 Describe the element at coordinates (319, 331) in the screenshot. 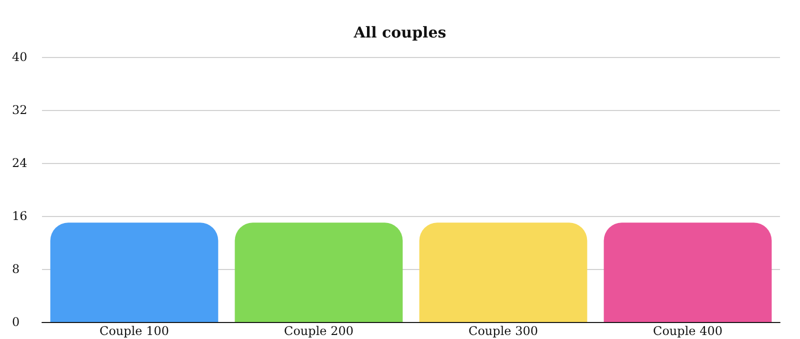

I see `x-tick-label: Couple 200` at that location.